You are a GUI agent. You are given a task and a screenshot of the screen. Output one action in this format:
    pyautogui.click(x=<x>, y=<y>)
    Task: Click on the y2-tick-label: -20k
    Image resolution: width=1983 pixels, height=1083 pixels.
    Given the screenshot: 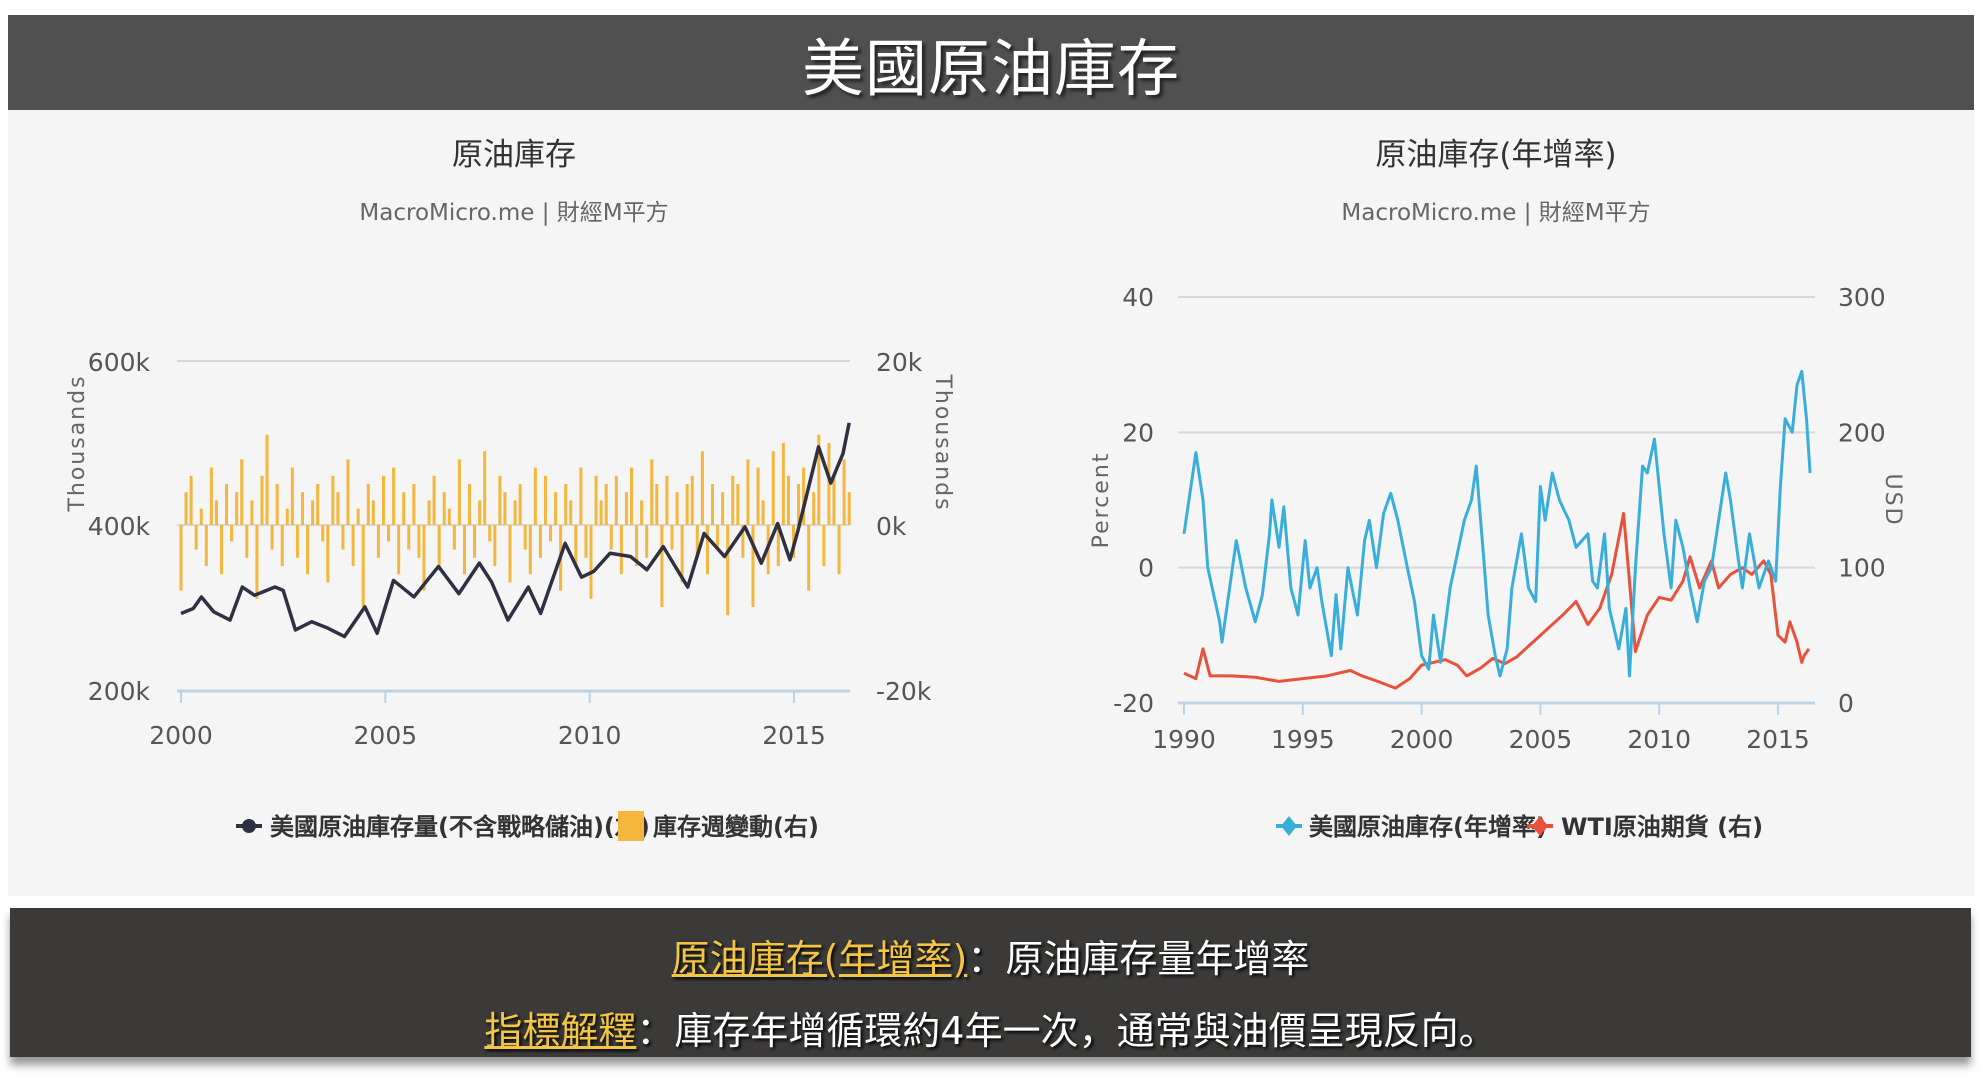 What is the action you would take?
    pyautogui.click(x=904, y=691)
    